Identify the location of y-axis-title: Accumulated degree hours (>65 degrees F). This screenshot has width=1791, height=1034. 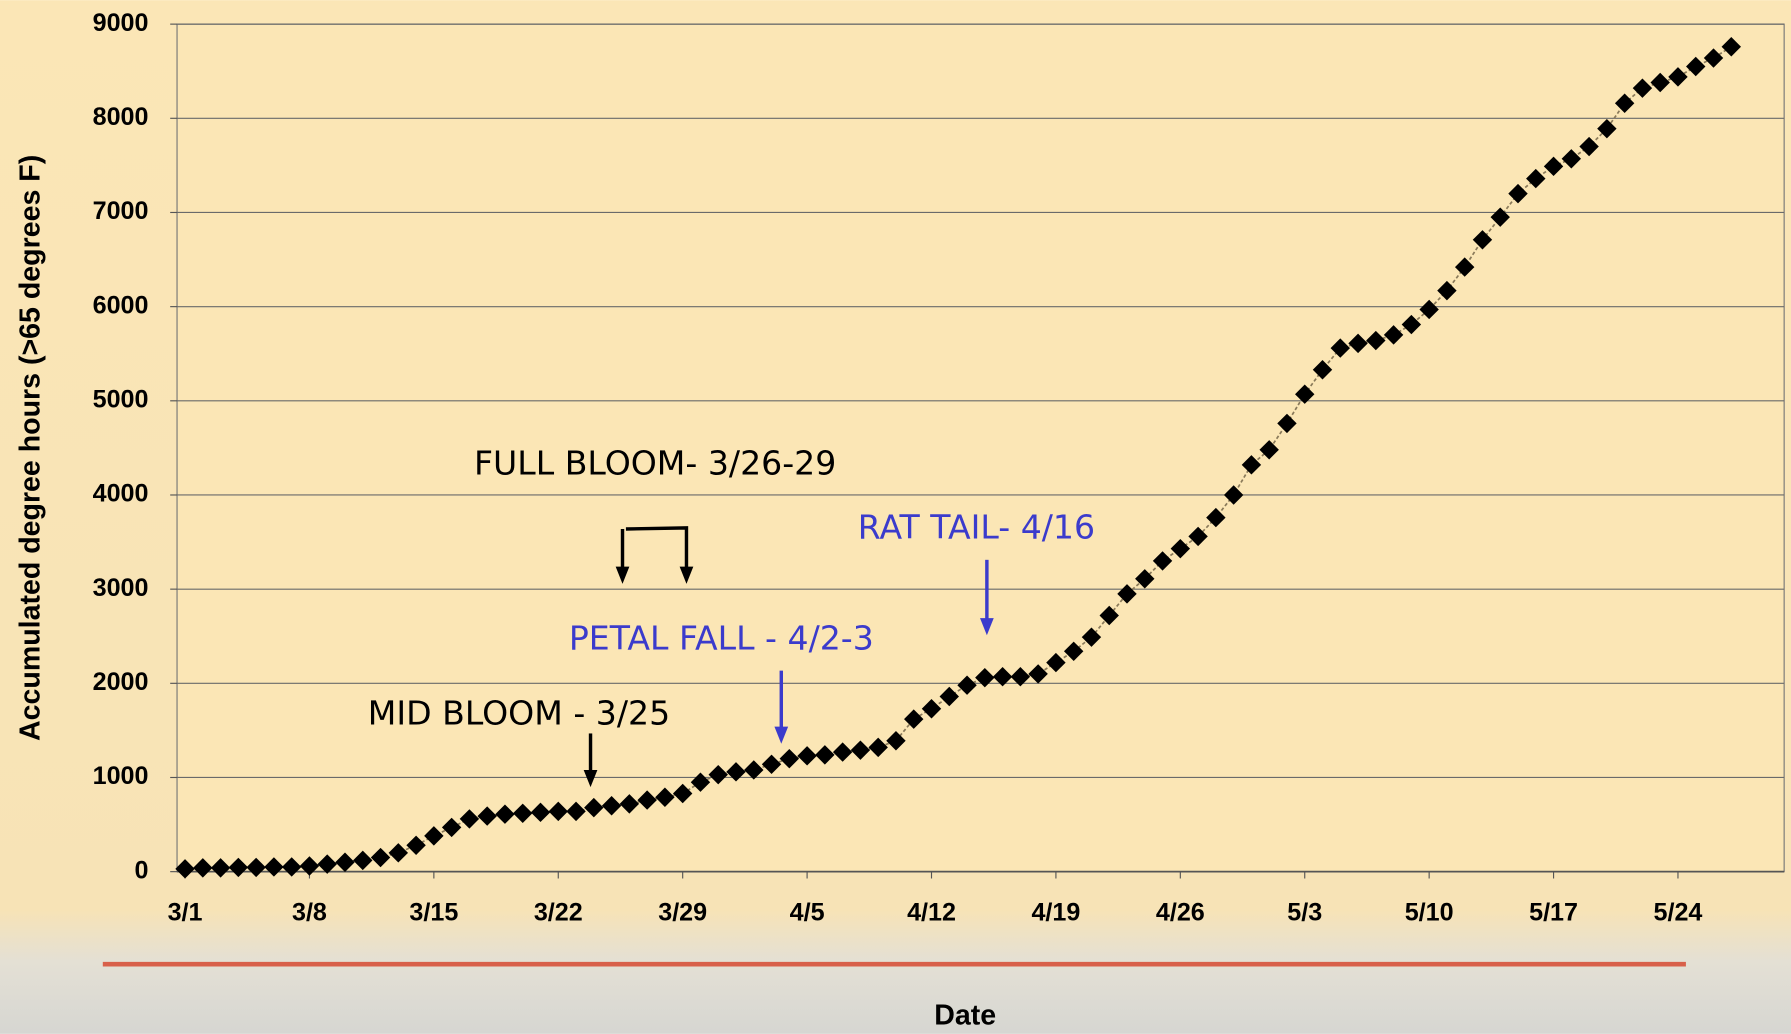
(31, 448).